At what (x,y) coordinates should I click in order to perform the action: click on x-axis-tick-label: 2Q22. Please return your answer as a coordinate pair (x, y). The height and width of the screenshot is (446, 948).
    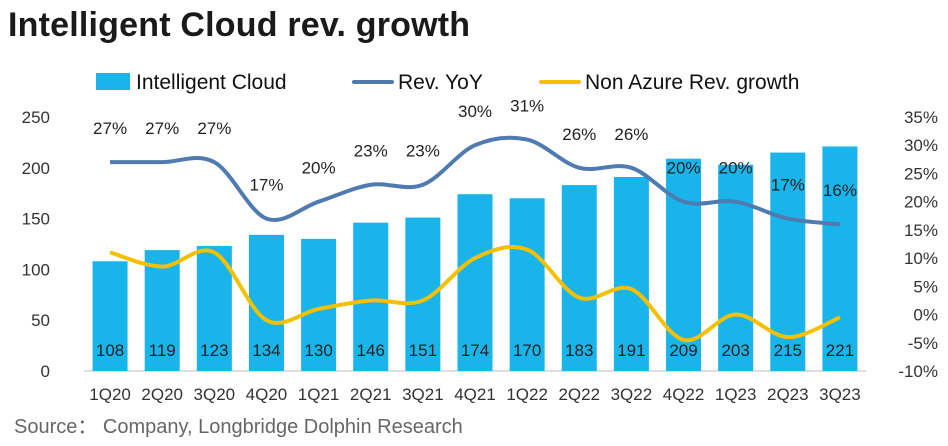
    Looking at the image, I should click on (579, 394).